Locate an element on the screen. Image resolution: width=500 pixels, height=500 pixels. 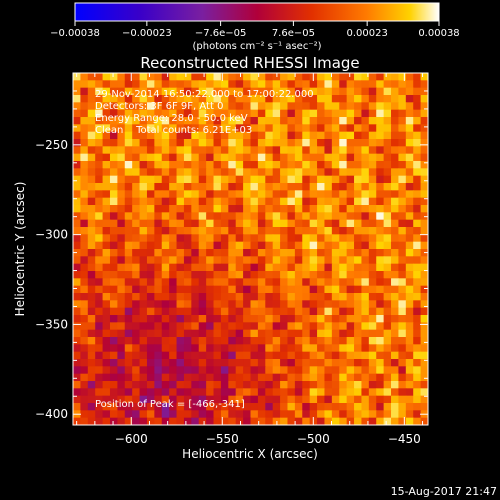
annotation-total-counts: Clean Total counts: 6.21E+03 is located at coordinates (173, 130).